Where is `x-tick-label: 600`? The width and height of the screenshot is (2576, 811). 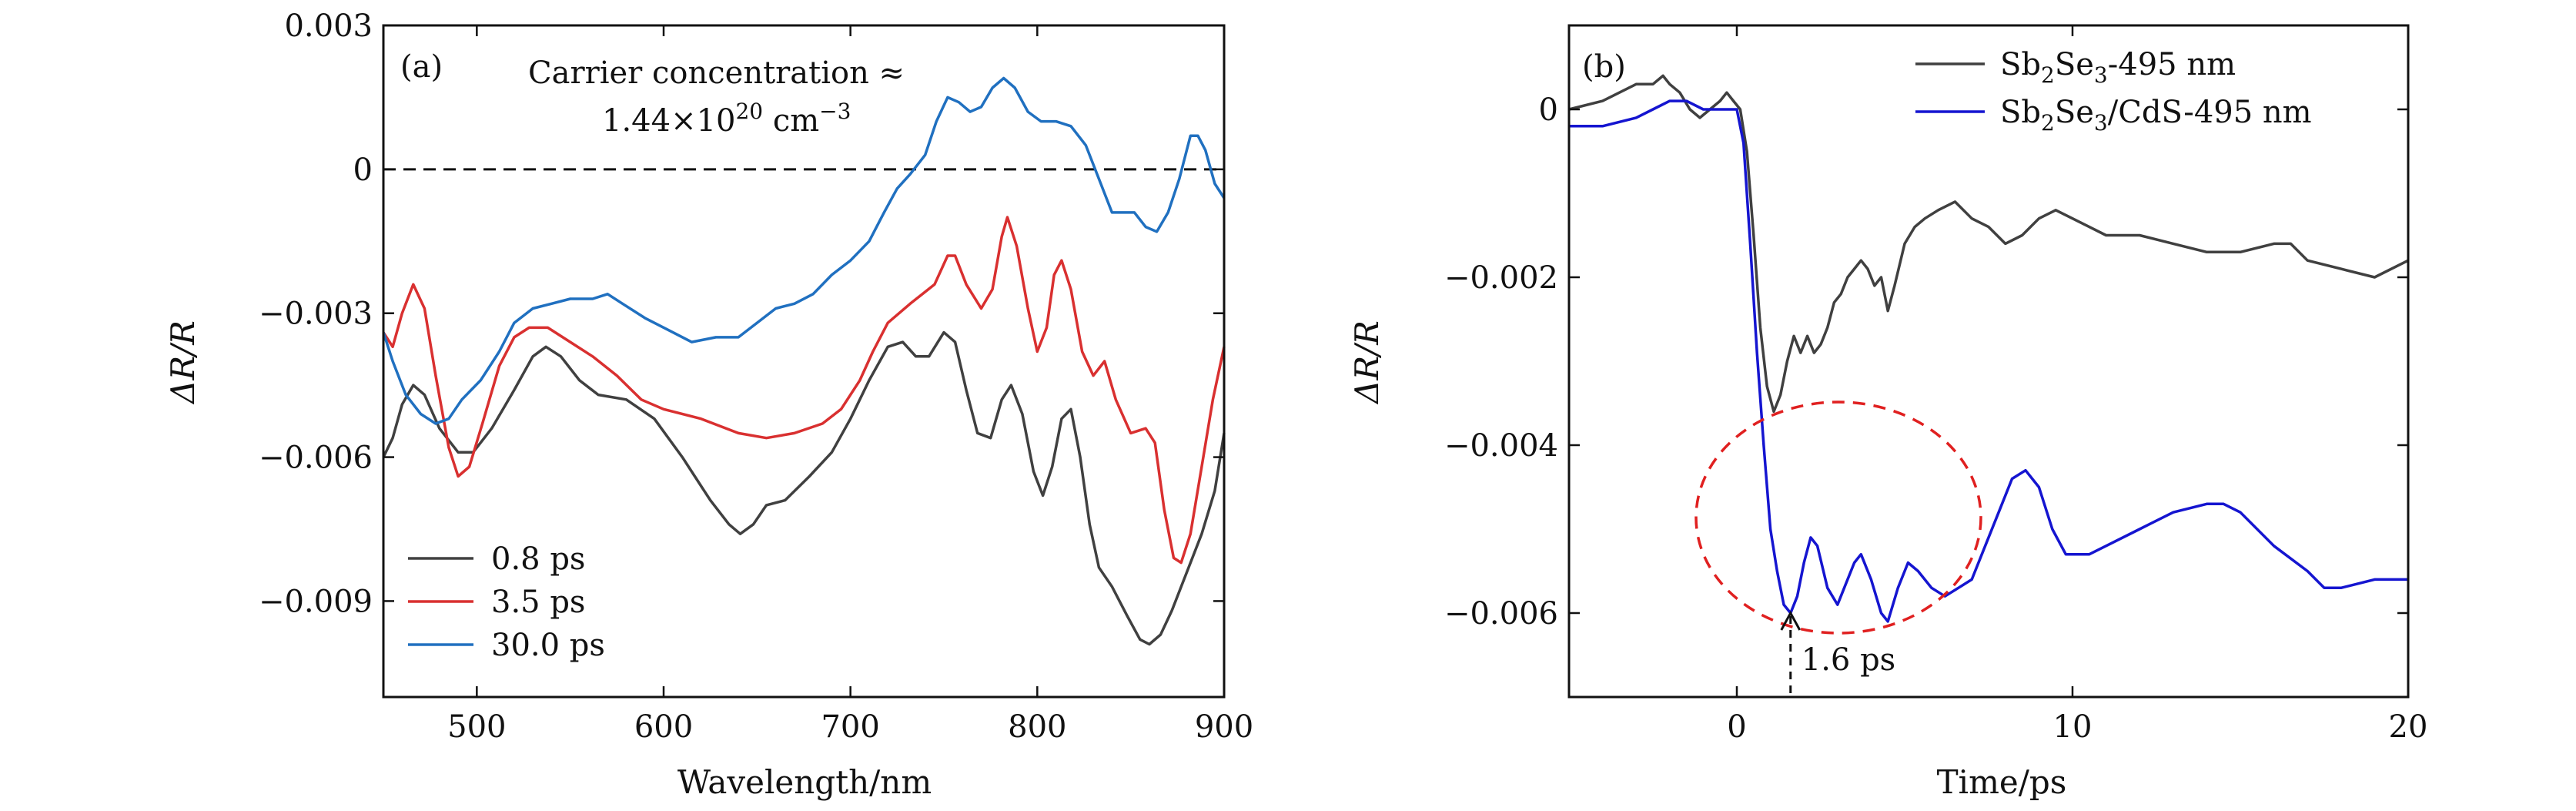
x-tick-label: 600 is located at coordinates (663, 727).